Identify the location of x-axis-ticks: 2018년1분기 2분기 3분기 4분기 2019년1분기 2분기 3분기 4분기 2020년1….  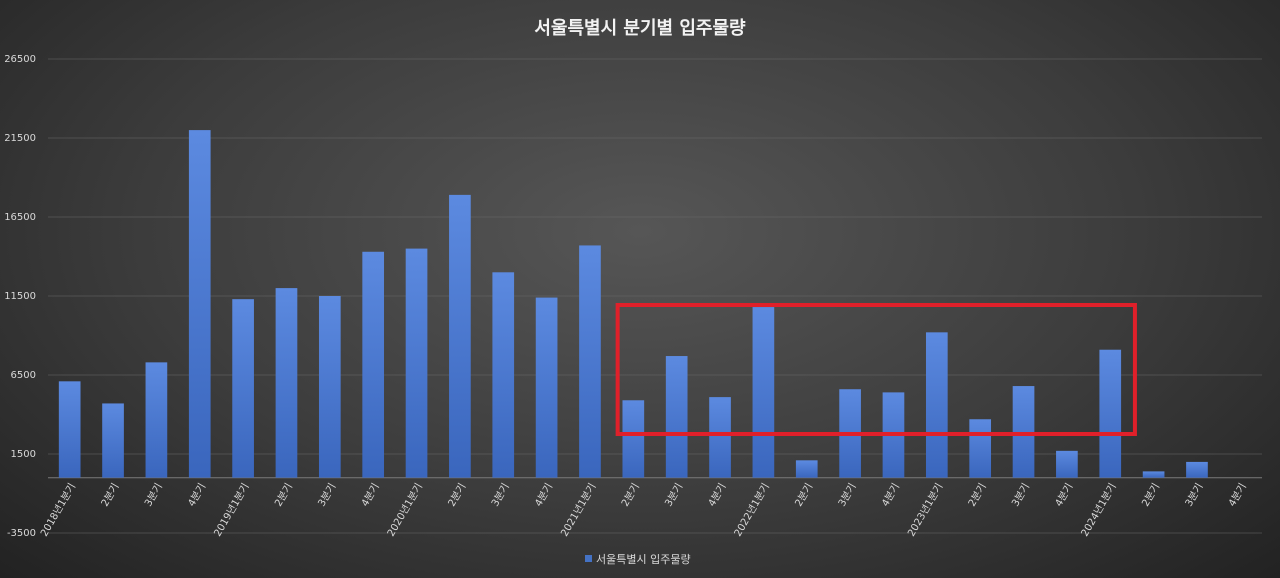
(643, 509).